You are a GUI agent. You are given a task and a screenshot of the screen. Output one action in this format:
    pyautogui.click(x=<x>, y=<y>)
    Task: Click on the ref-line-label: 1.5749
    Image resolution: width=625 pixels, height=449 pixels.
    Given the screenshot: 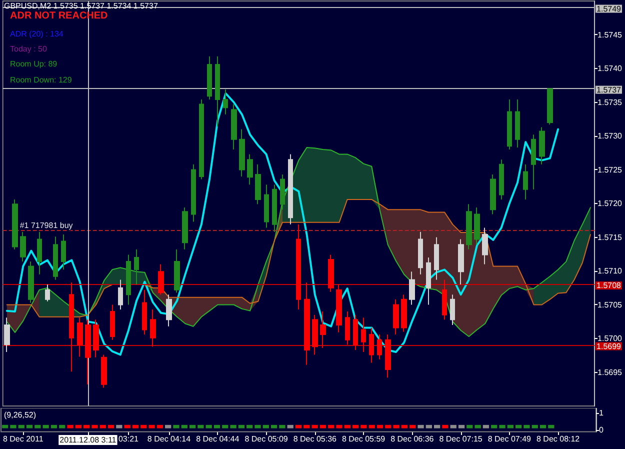 What is the action you would take?
    pyautogui.click(x=609, y=9)
    